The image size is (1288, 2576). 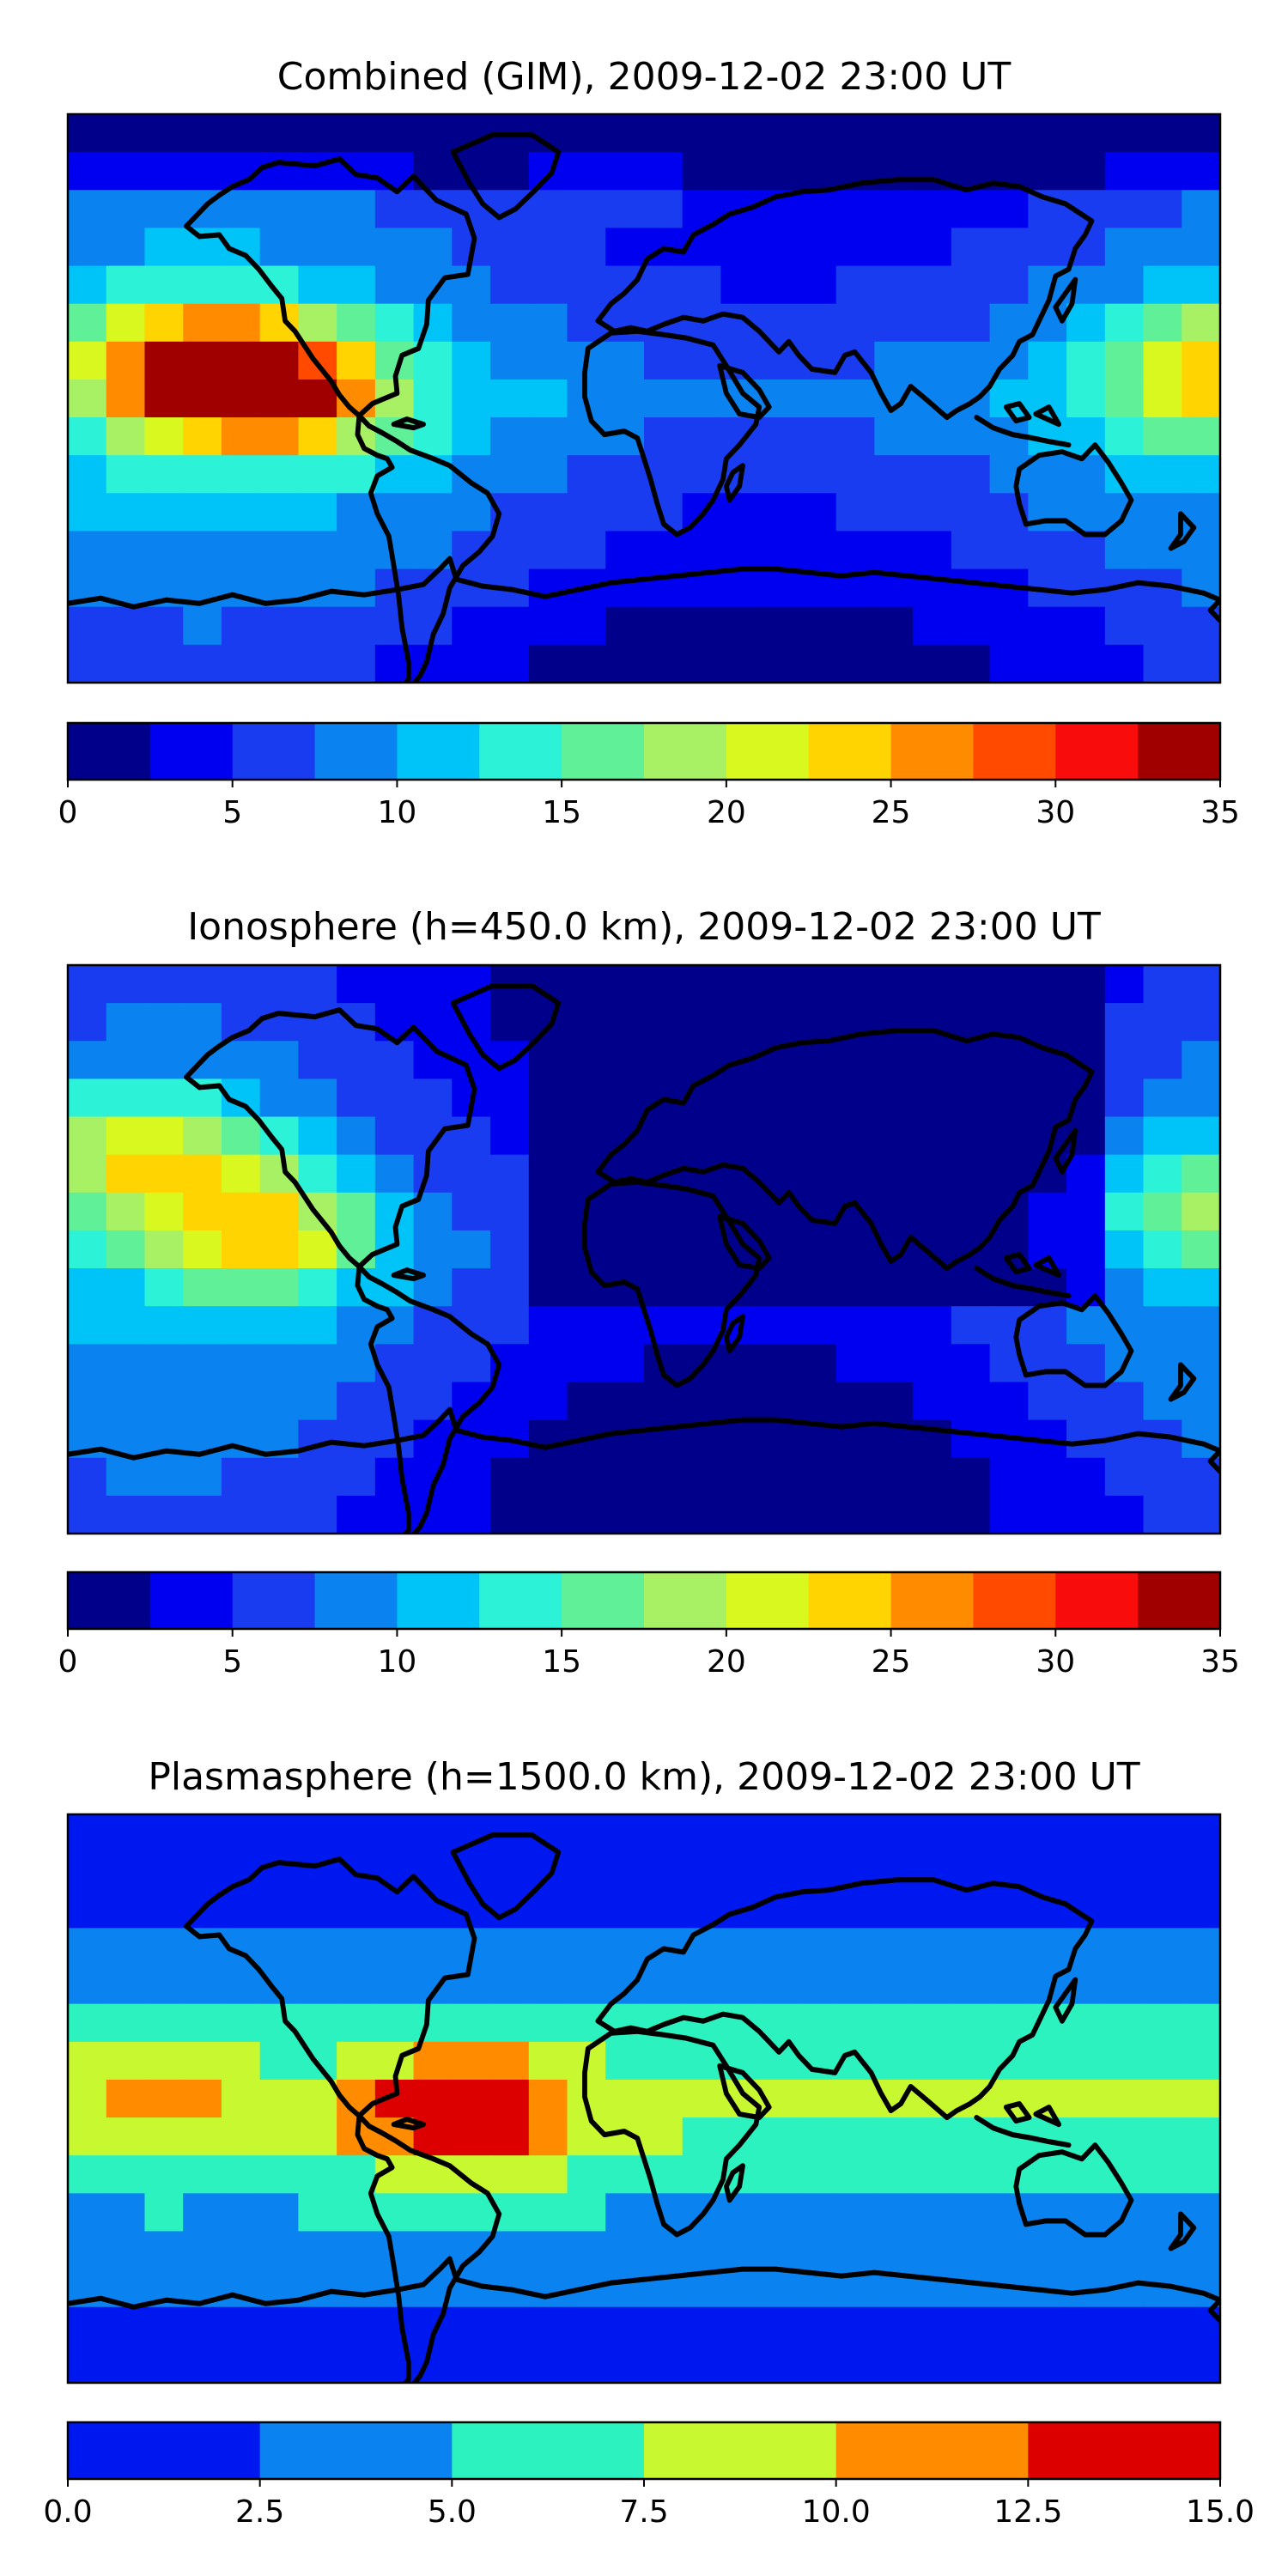 I want to click on colorbar-frame, so click(x=644, y=751).